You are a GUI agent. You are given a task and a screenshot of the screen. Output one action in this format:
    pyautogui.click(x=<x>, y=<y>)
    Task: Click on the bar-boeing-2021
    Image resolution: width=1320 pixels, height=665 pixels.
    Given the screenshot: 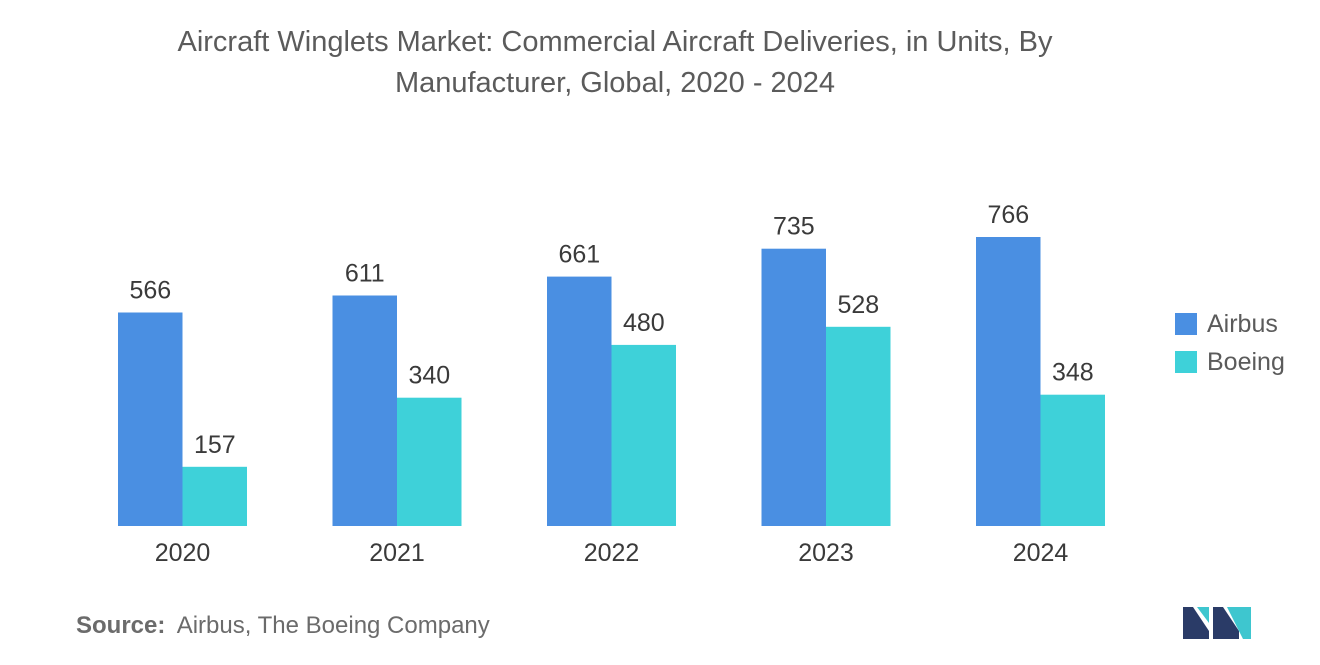 What is the action you would take?
    pyautogui.click(x=429, y=461)
    